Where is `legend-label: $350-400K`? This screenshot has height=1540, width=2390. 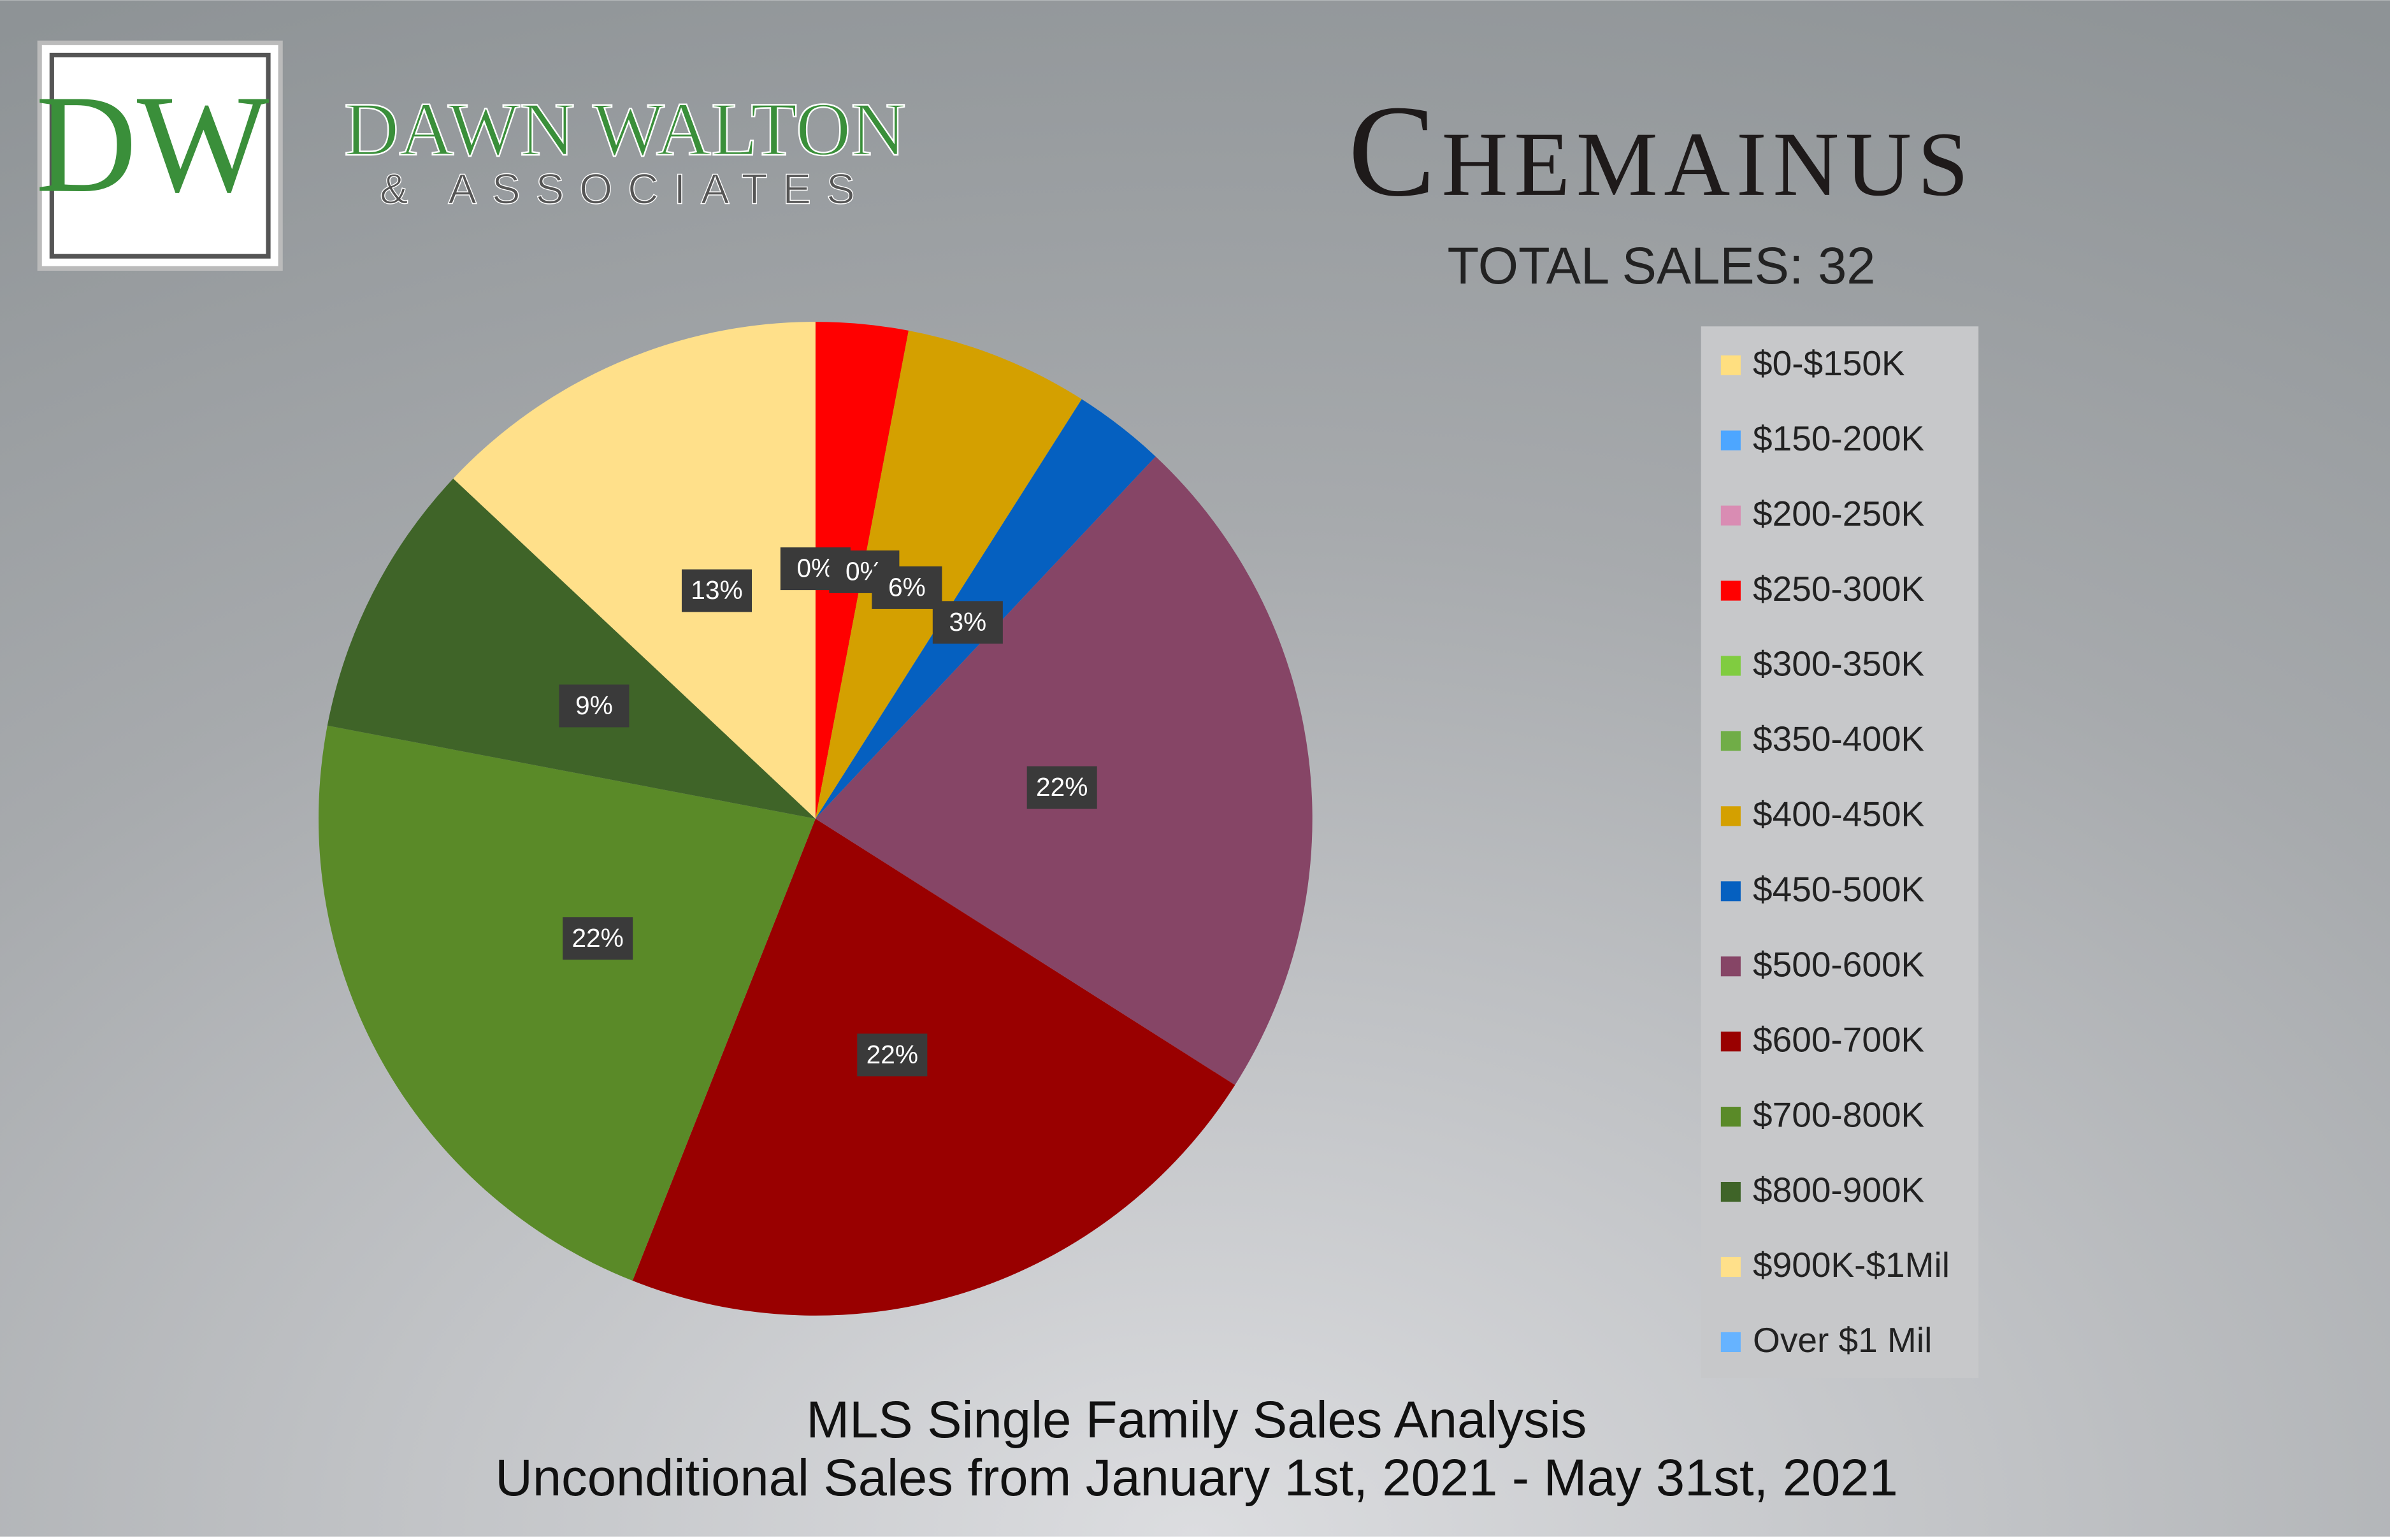 legend-label: $350-400K is located at coordinates (1839, 739).